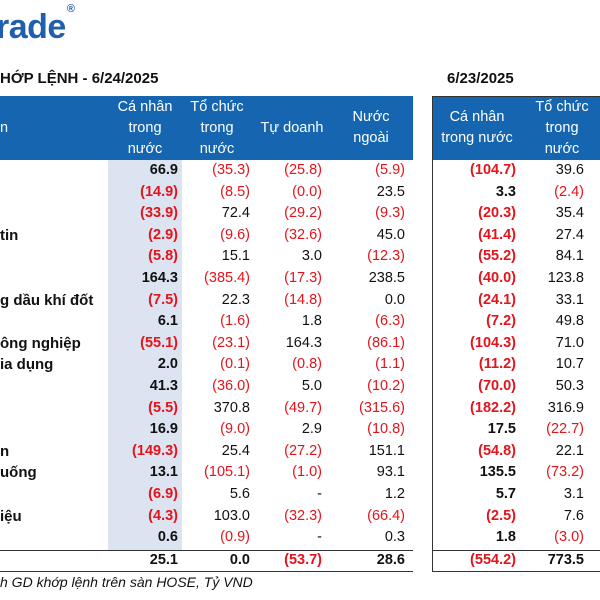 This screenshot has width=600, height=600. I want to click on bottom-border-left, so click(206, 571).